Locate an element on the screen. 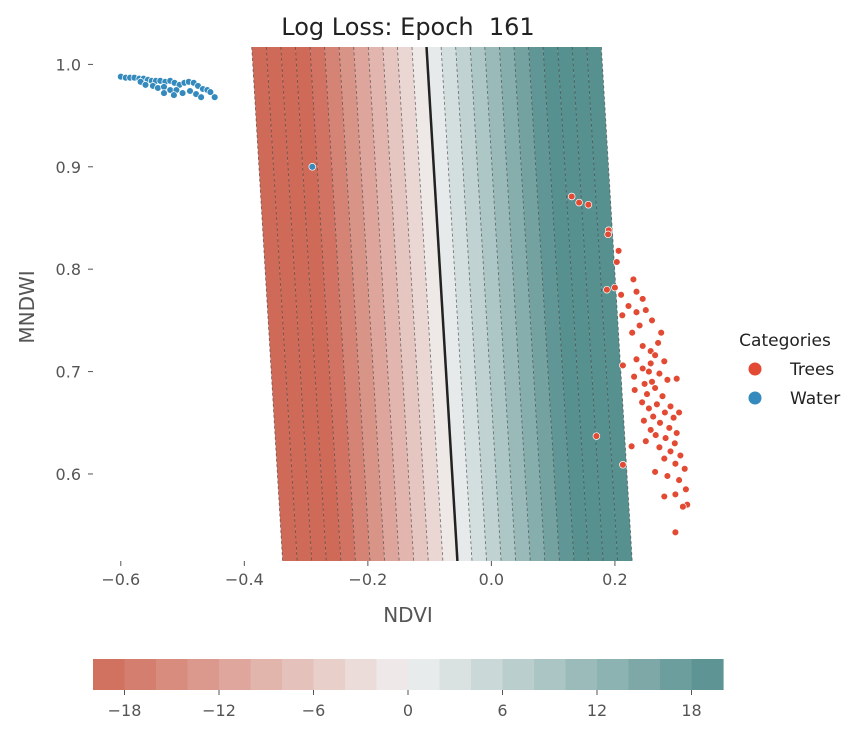  colorbar-tick-label: −12 is located at coordinates (219, 710).